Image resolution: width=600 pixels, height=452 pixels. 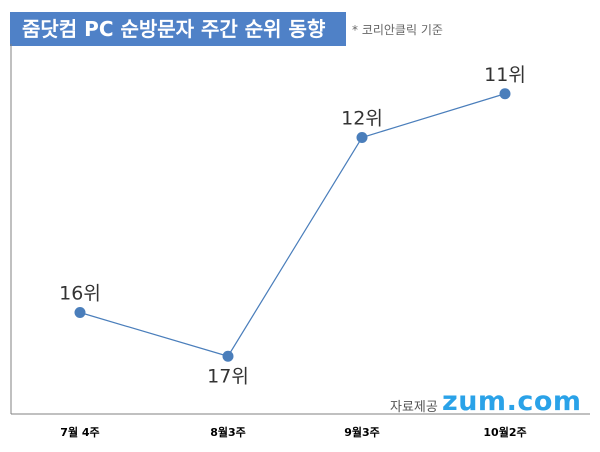 I want to click on data-label: 11위, so click(x=505, y=75).